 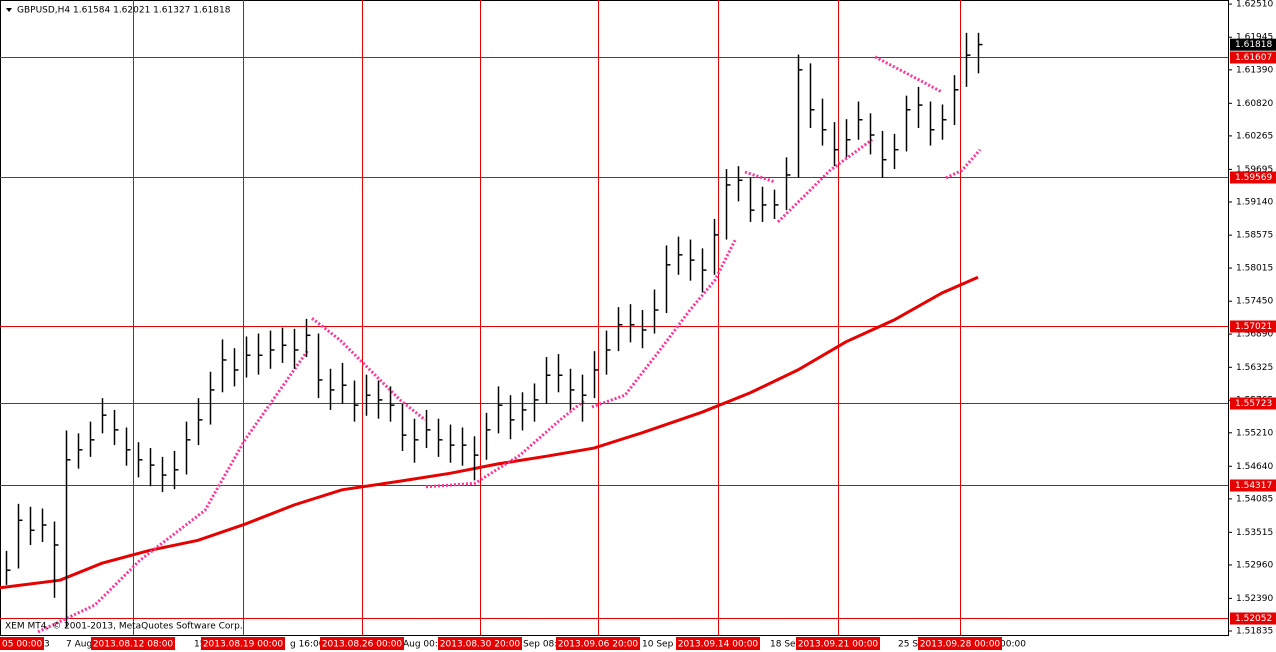 What do you see at coordinates (911, 645) in the screenshot?
I see `time-label: 25 Se` at bounding box center [911, 645].